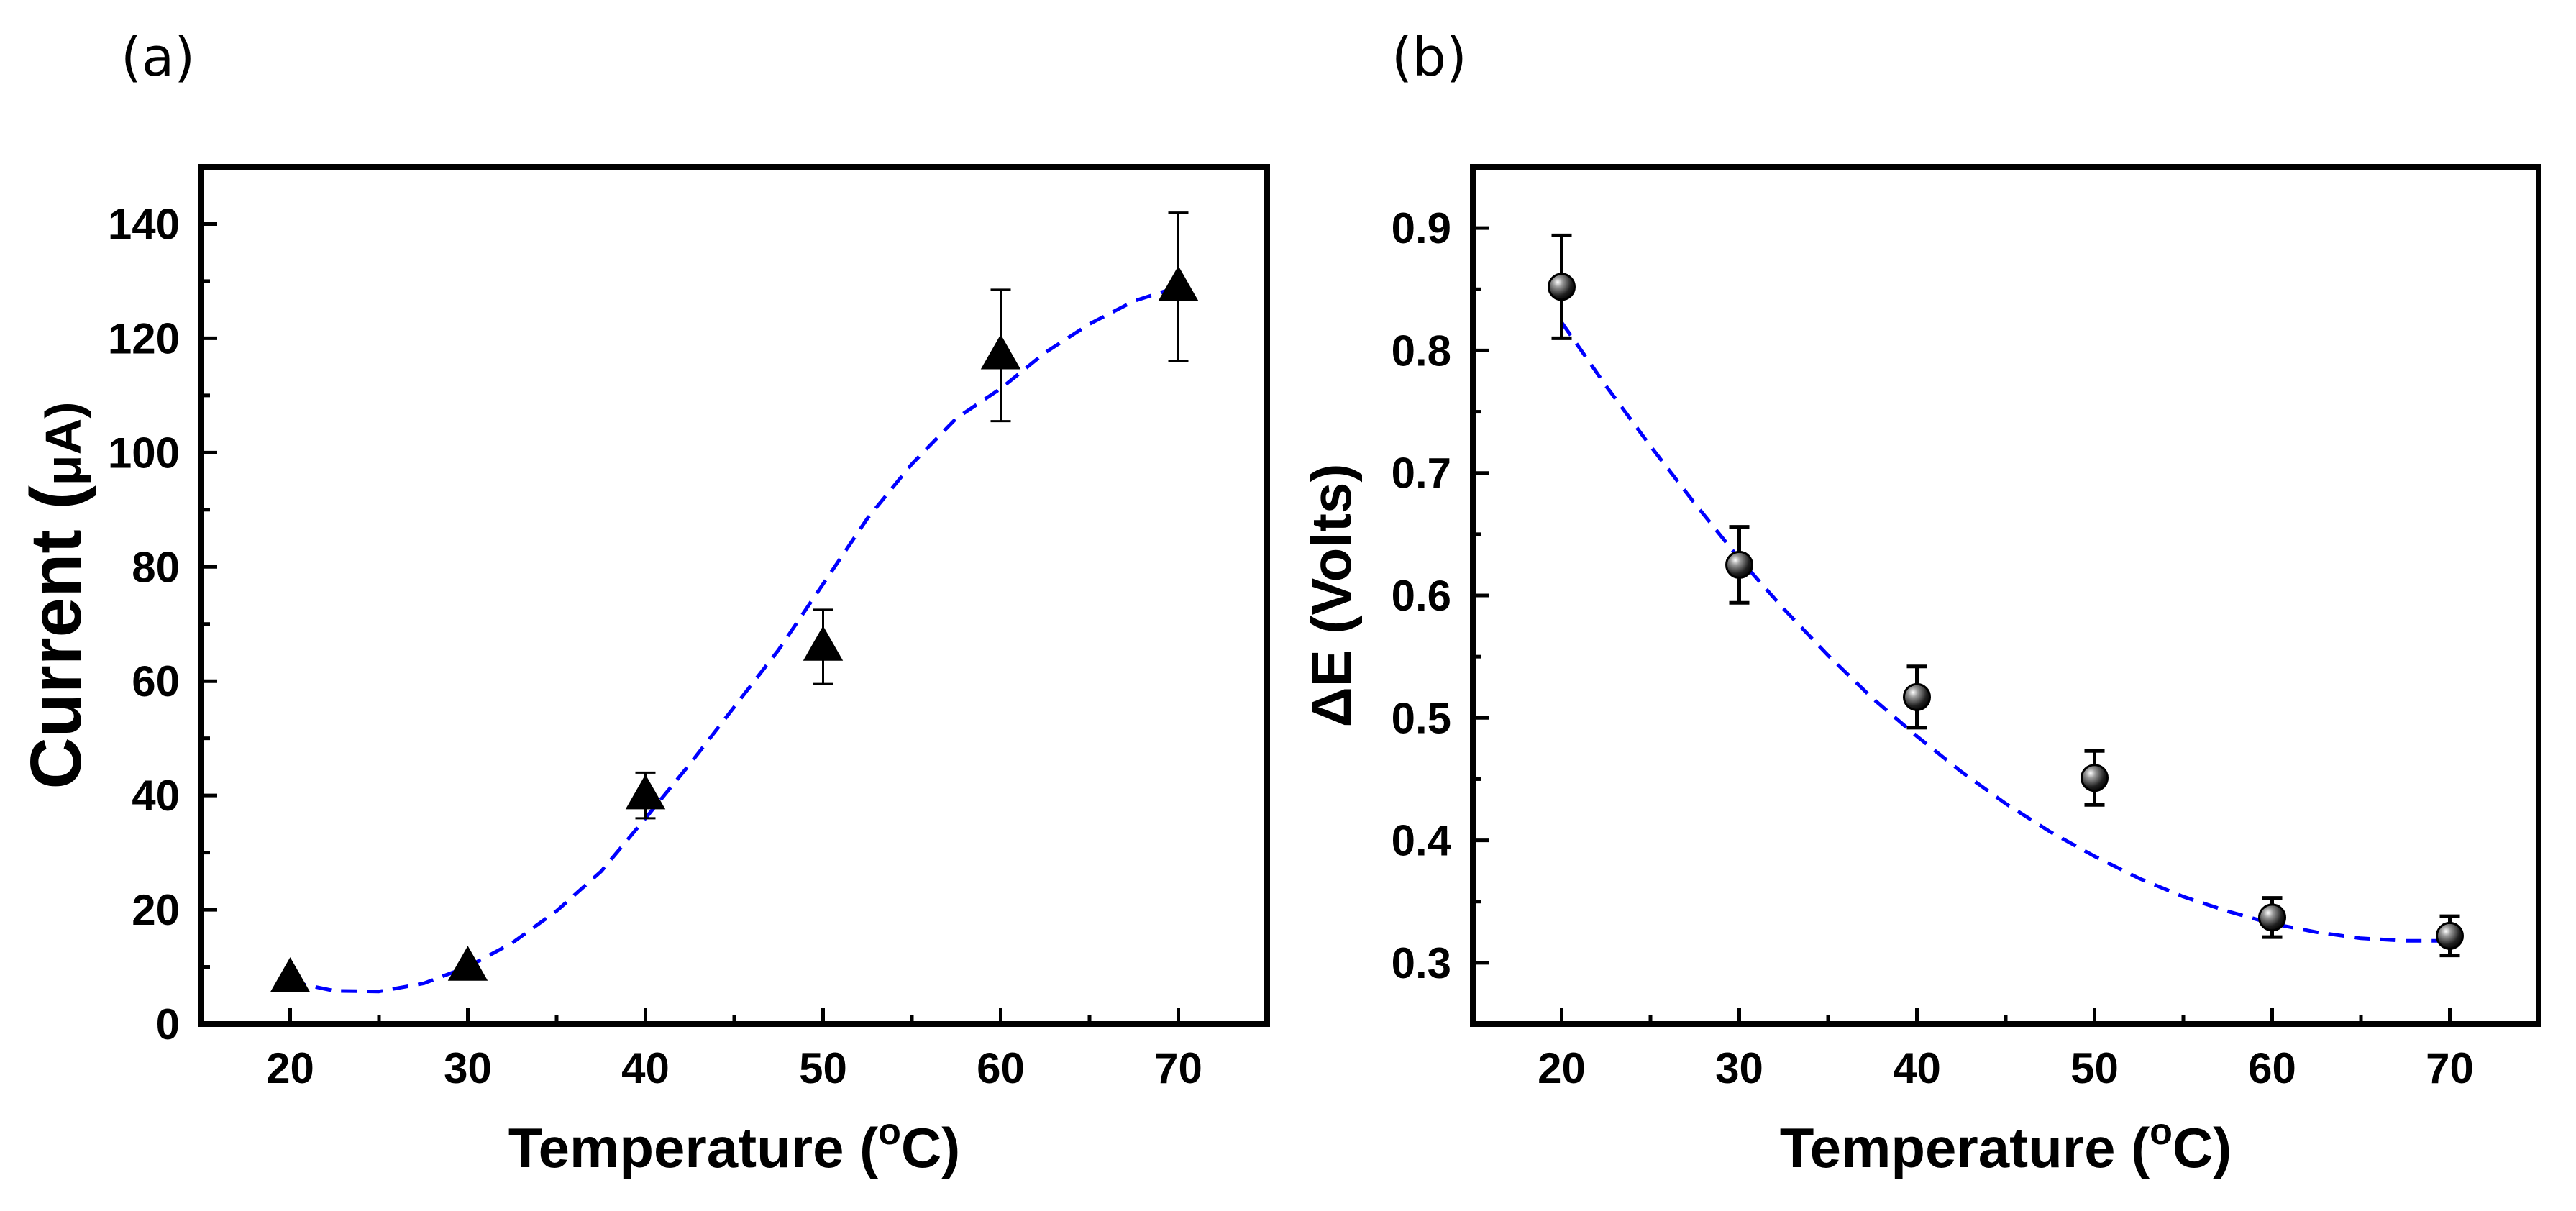 The width and height of the screenshot is (2576, 1211). I want to click on y-tick-label: 0.8, so click(1421, 351).